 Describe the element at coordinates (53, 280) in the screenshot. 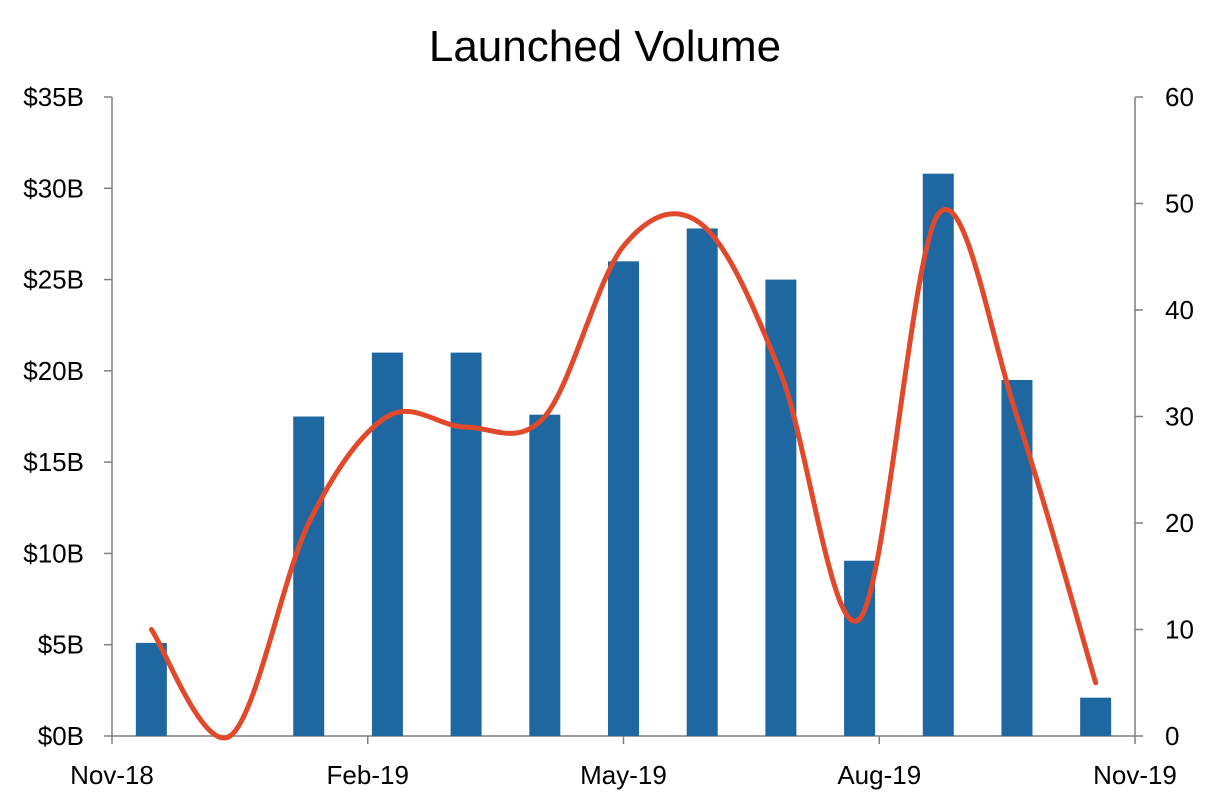

I see `y-left-tick-label: $25B` at that location.